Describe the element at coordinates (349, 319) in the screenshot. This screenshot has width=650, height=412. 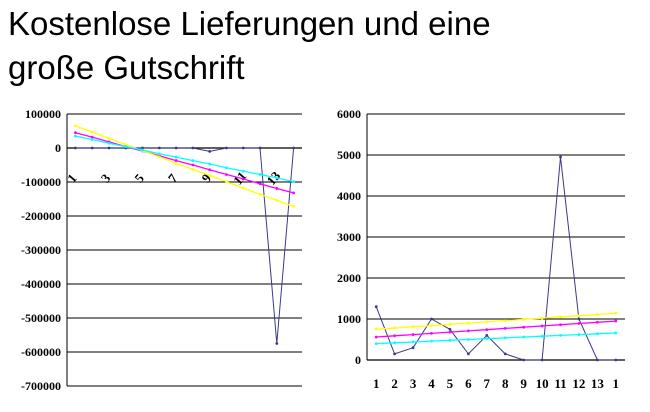
I see `y-tick-label: 1000` at that location.